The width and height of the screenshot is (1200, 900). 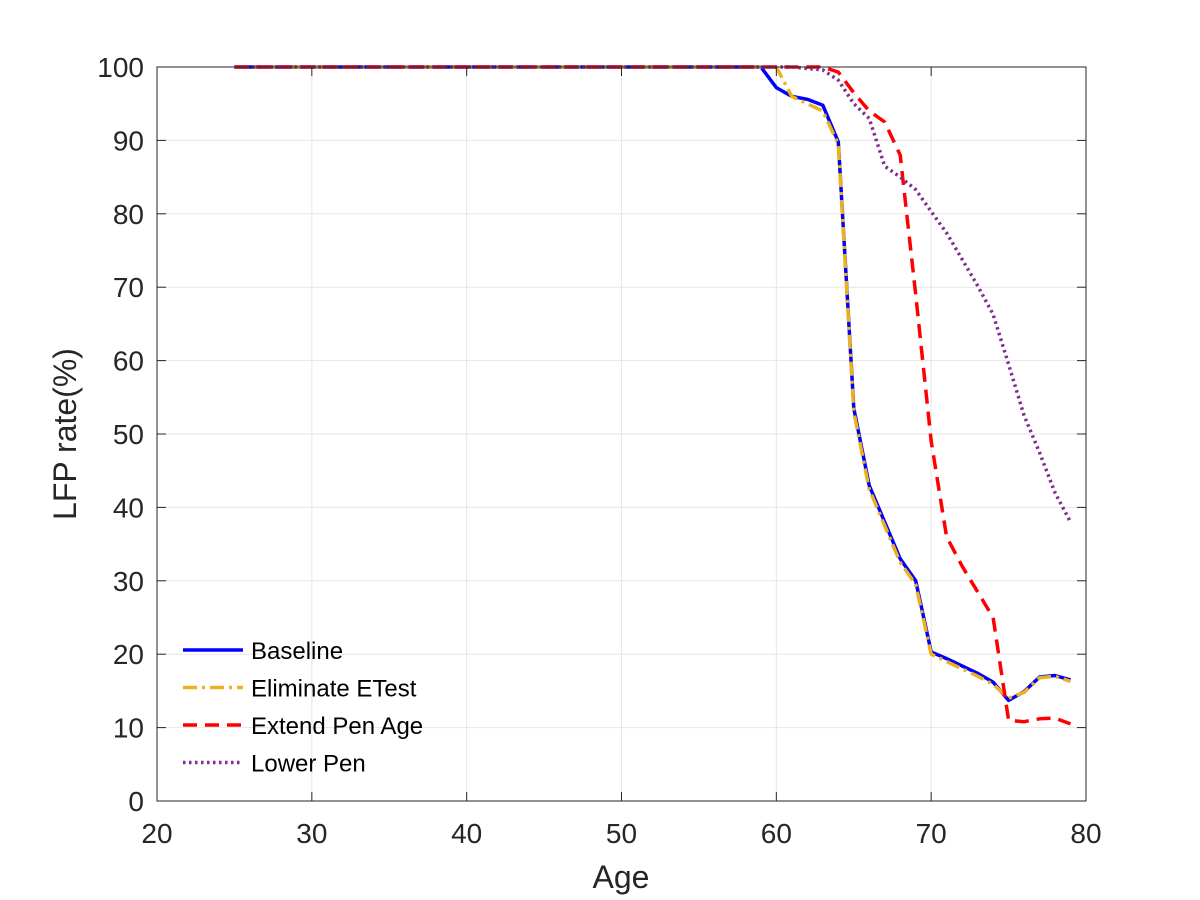 I want to click on x-tick-label: 30, so click(x=311, y=833).